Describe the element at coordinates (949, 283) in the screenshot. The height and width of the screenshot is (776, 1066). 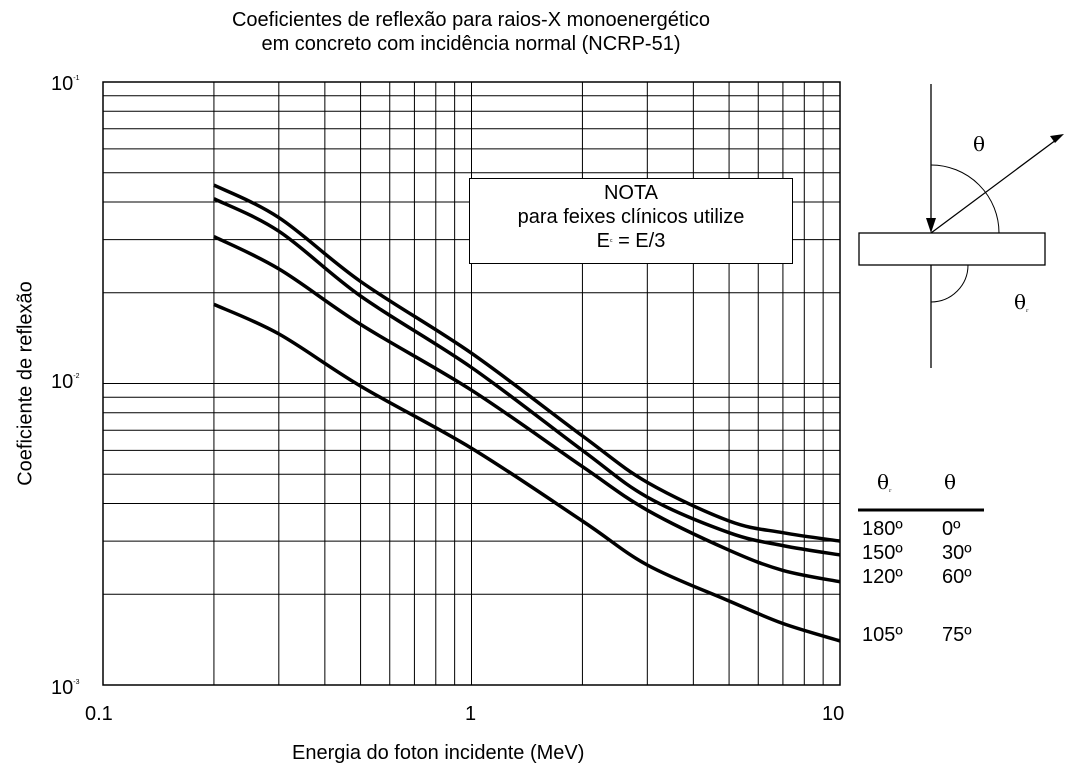
I see `theta-r-arc` at that location.